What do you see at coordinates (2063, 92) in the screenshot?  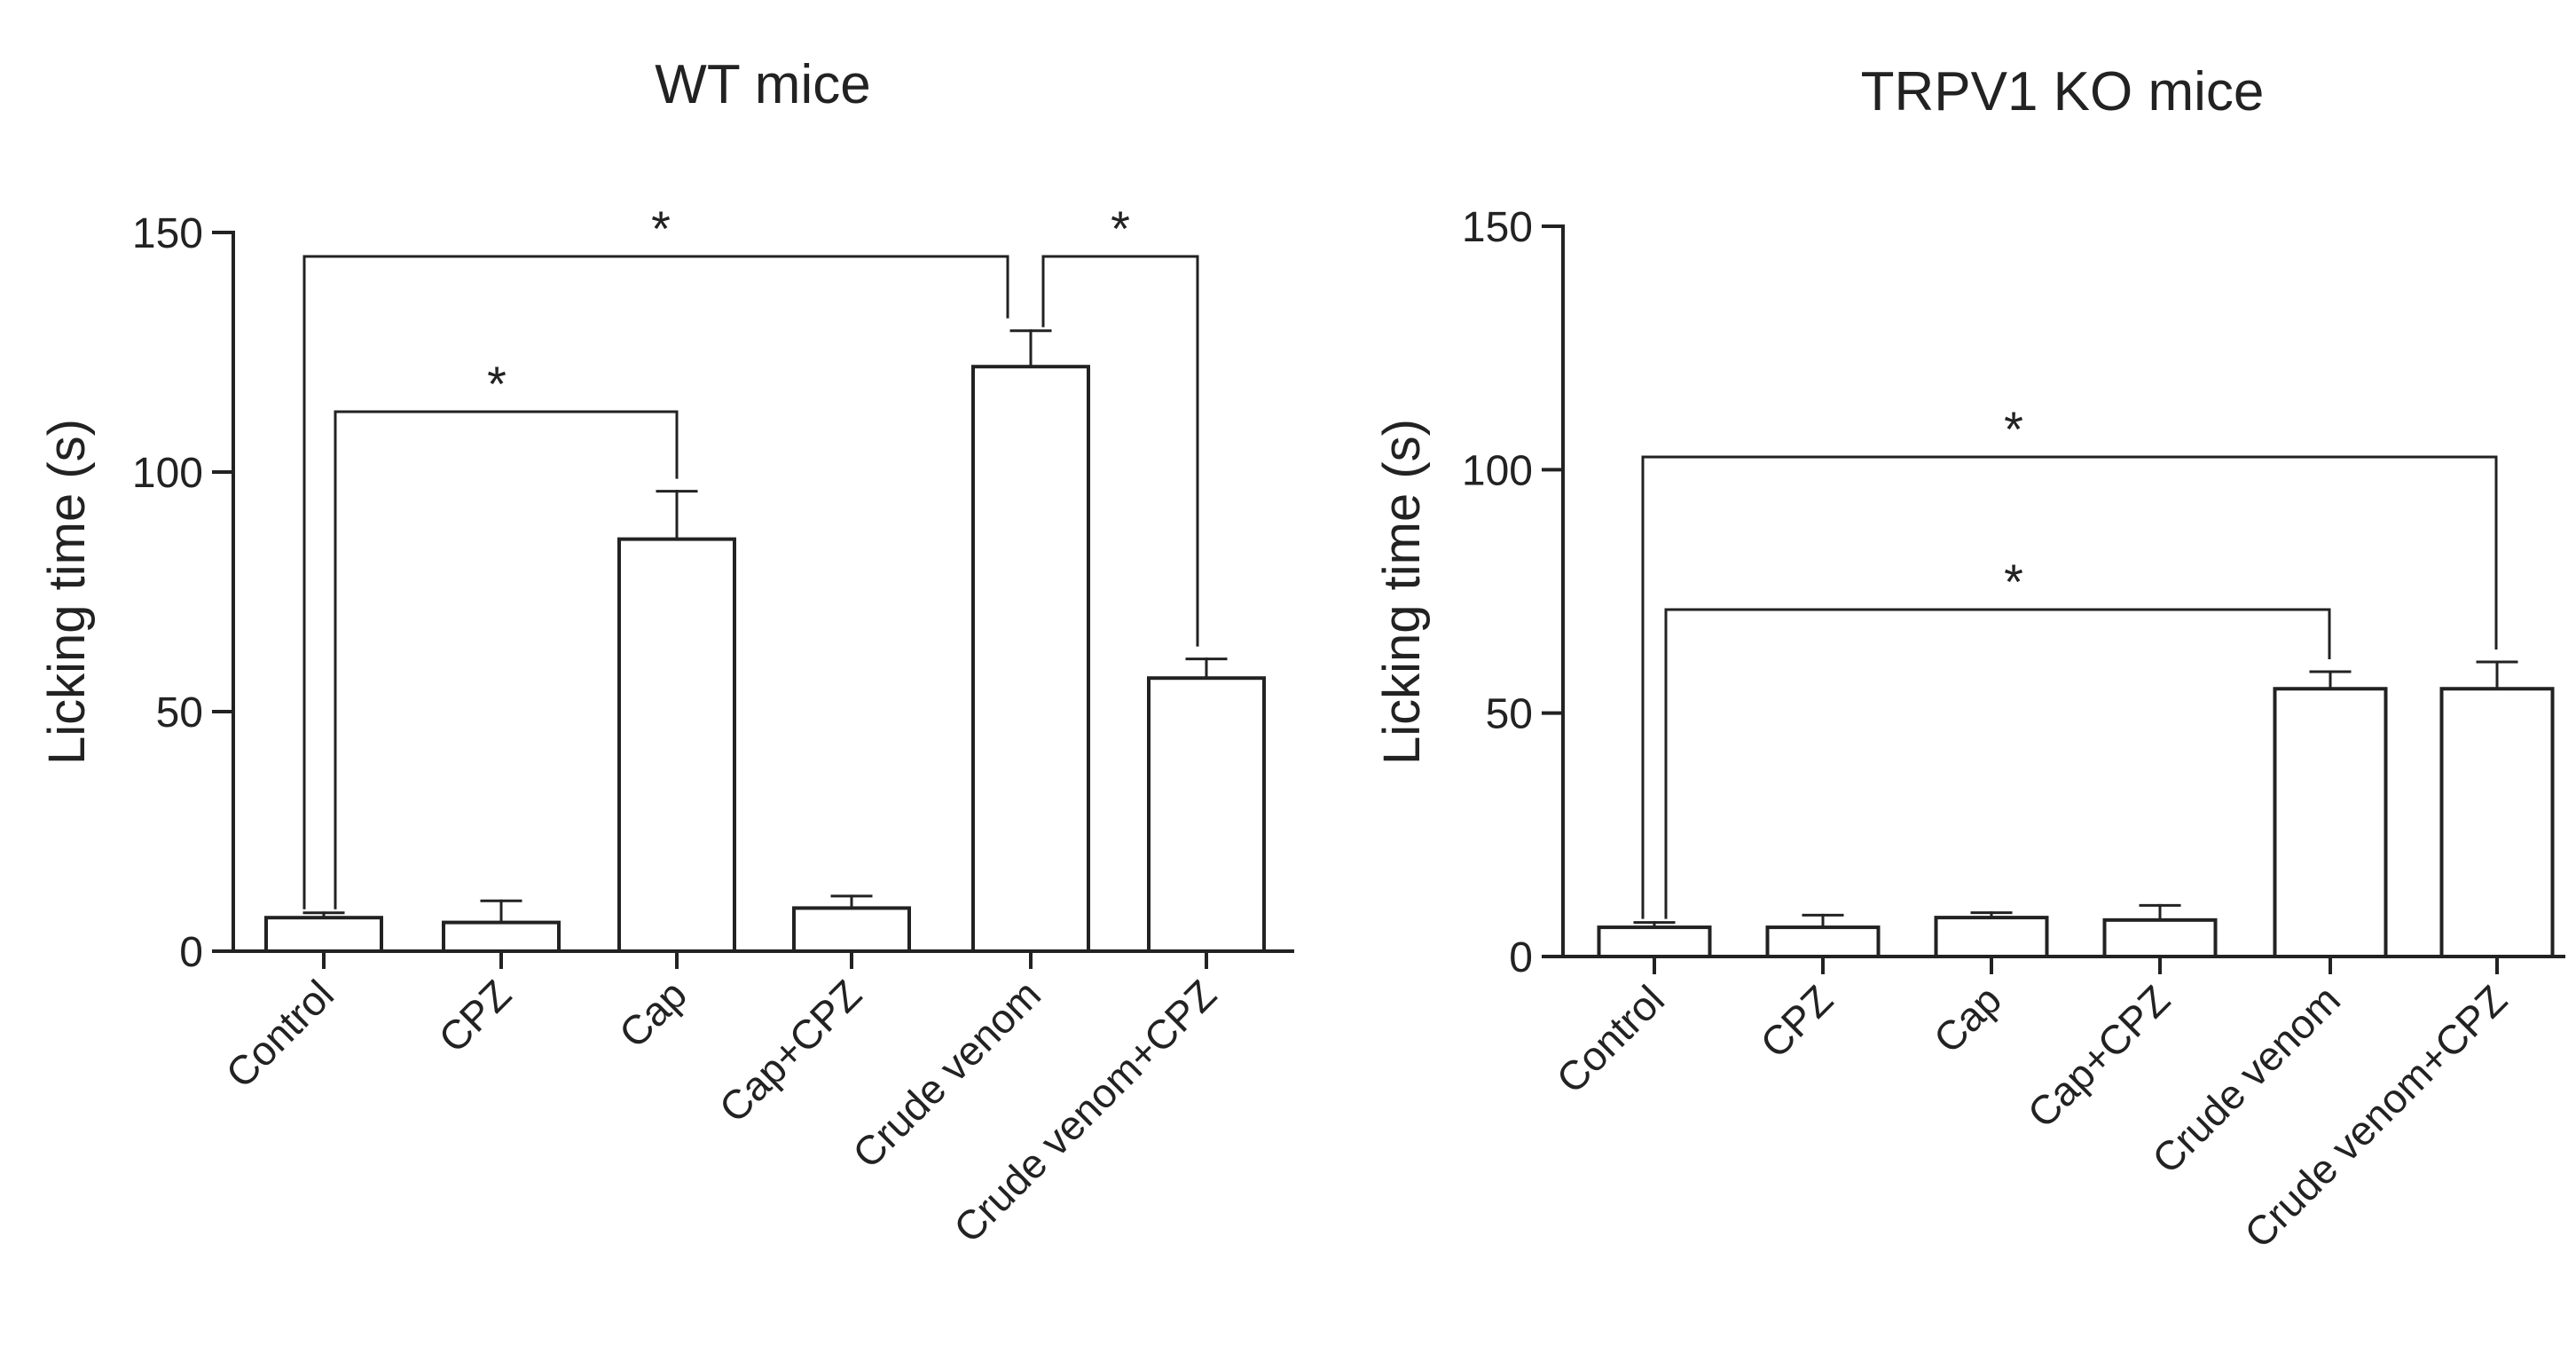 I see `chart-title: TRPV1 KO mice` at bounding box center [2063, 92].